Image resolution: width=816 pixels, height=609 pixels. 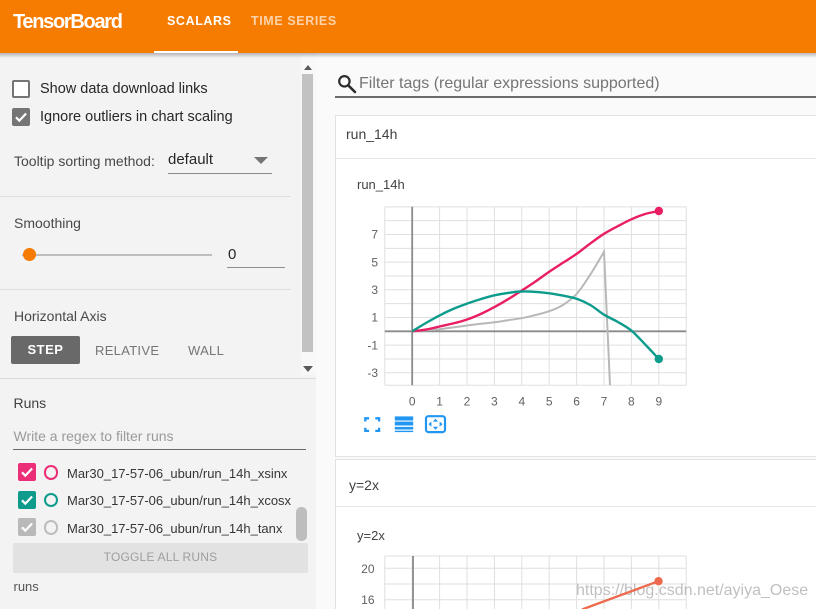 I want to click on svg-text: 20, so click(x=368, y=569).